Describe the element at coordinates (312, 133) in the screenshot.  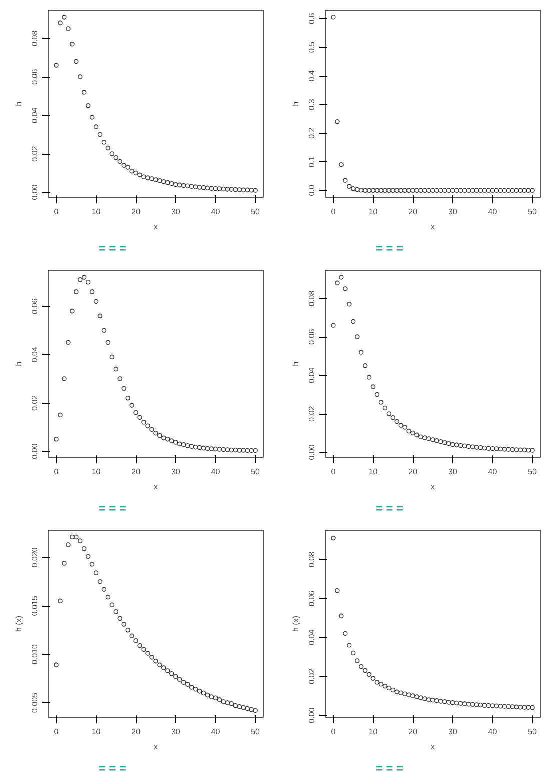
I see `y-tick-label: 0.2` at that location.